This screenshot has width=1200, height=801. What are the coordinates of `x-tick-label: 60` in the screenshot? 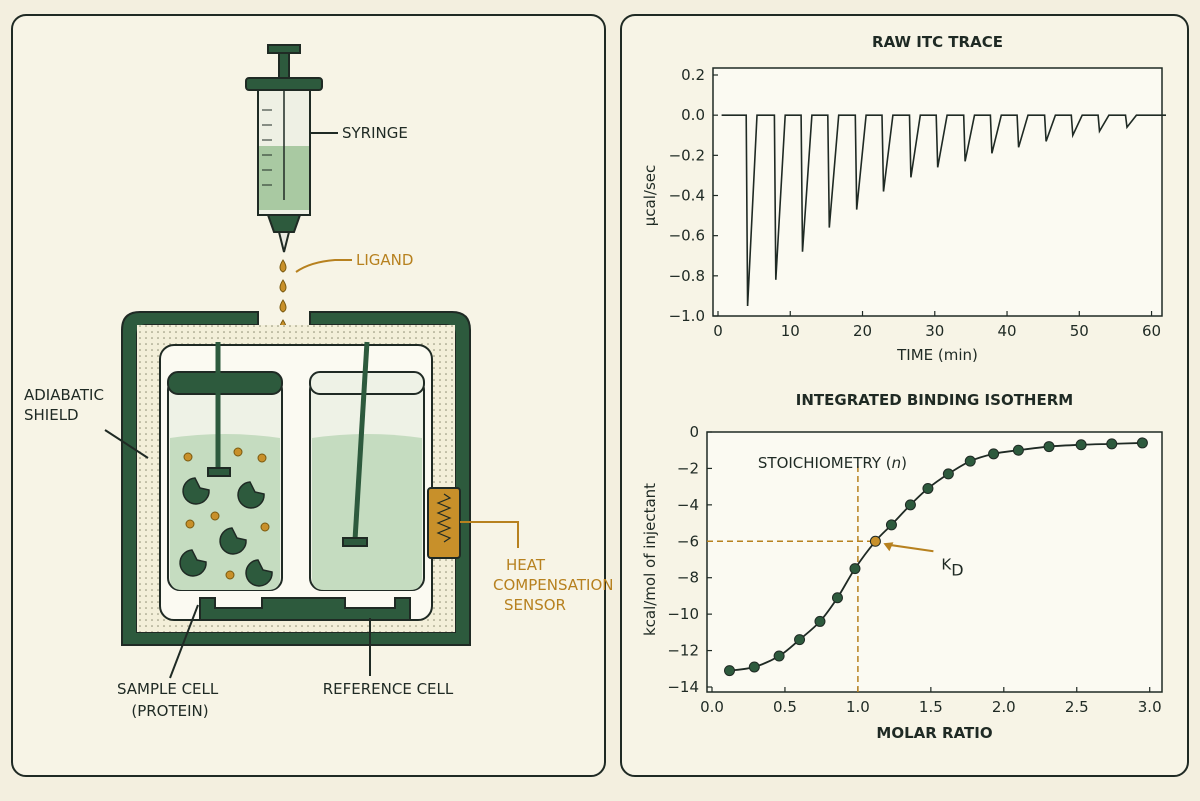 It's located at (1151, 331).